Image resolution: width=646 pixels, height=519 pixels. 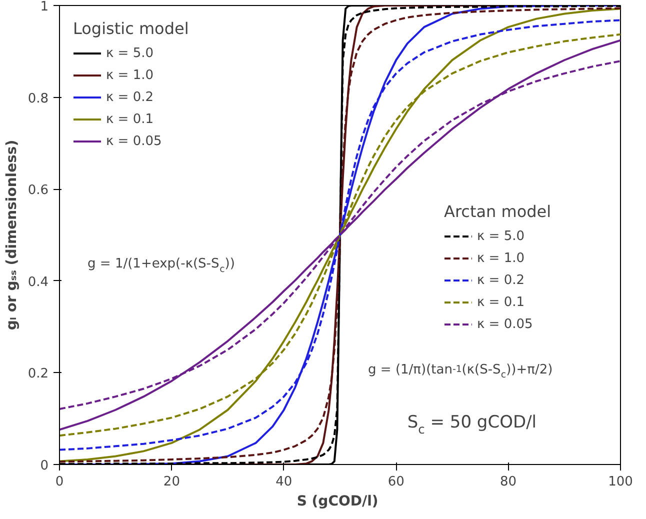 What do you see at coordinates (396, 482) in the screenshot?
I see `x-tick-label: 60` at bounding box center [396, 482].